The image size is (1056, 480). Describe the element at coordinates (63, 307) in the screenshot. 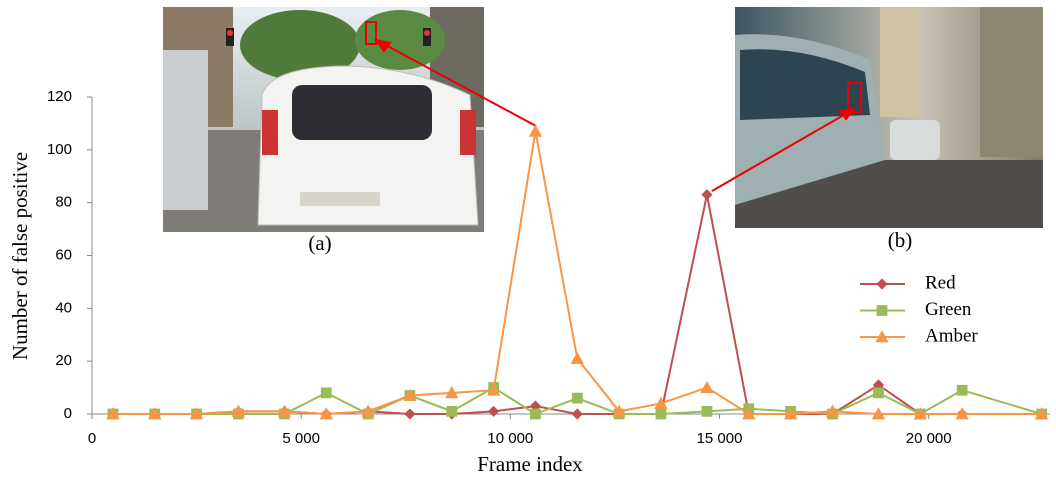

I see `y-tick-label: 40` at that location.